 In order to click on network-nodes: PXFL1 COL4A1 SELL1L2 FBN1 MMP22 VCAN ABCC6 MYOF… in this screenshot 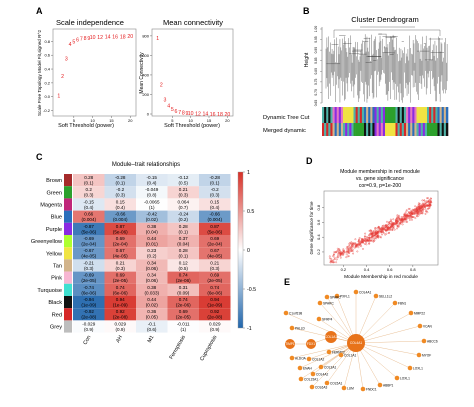, I will do `click(360, 340)`.